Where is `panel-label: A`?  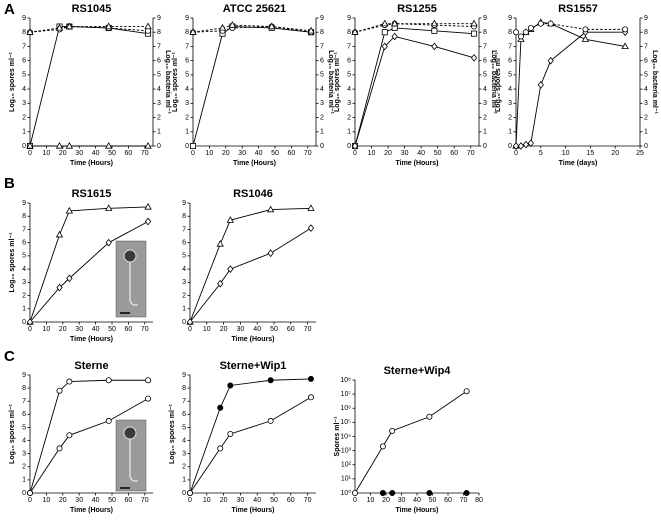 panel-label: A is located at coordinates (9, 9).